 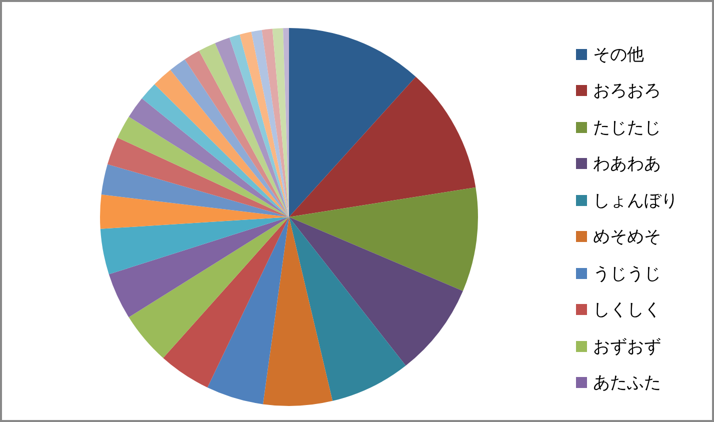 I want to click on legend-label: その他, so click(x=618, y=55).